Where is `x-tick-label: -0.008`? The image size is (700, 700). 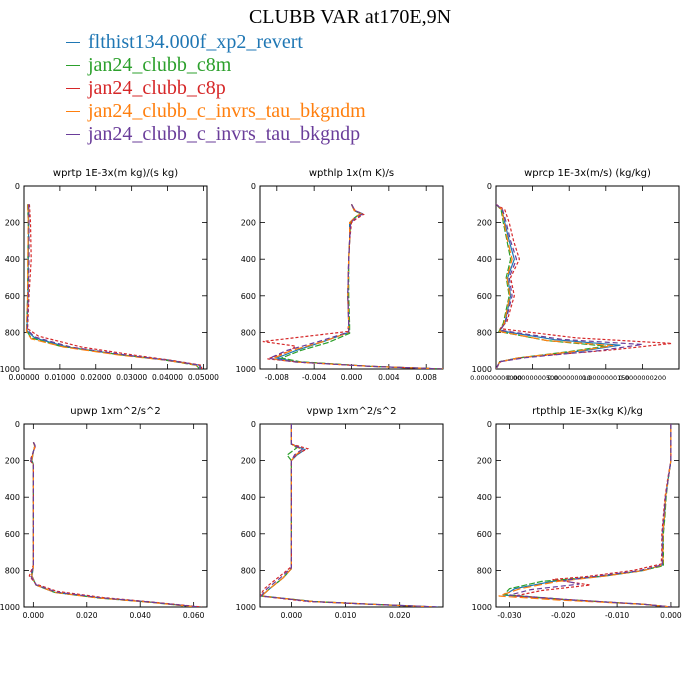 x-tick-label: -0.008 is located at coordinates (277, 377).